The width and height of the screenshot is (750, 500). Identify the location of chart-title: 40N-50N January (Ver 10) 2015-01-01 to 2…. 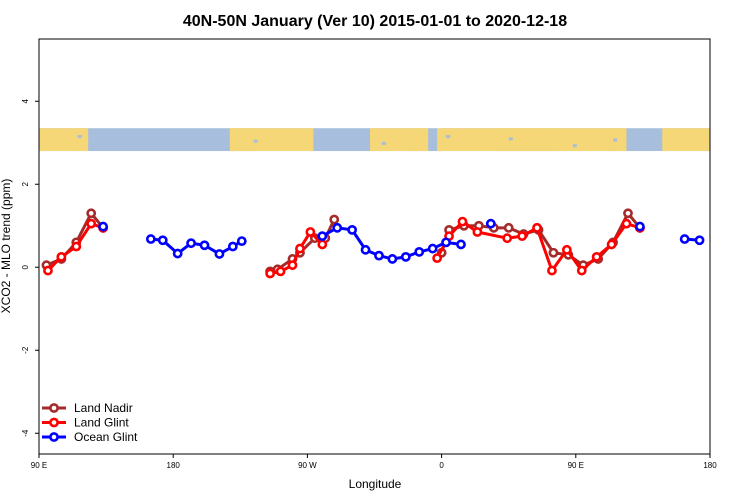
(375, 21).